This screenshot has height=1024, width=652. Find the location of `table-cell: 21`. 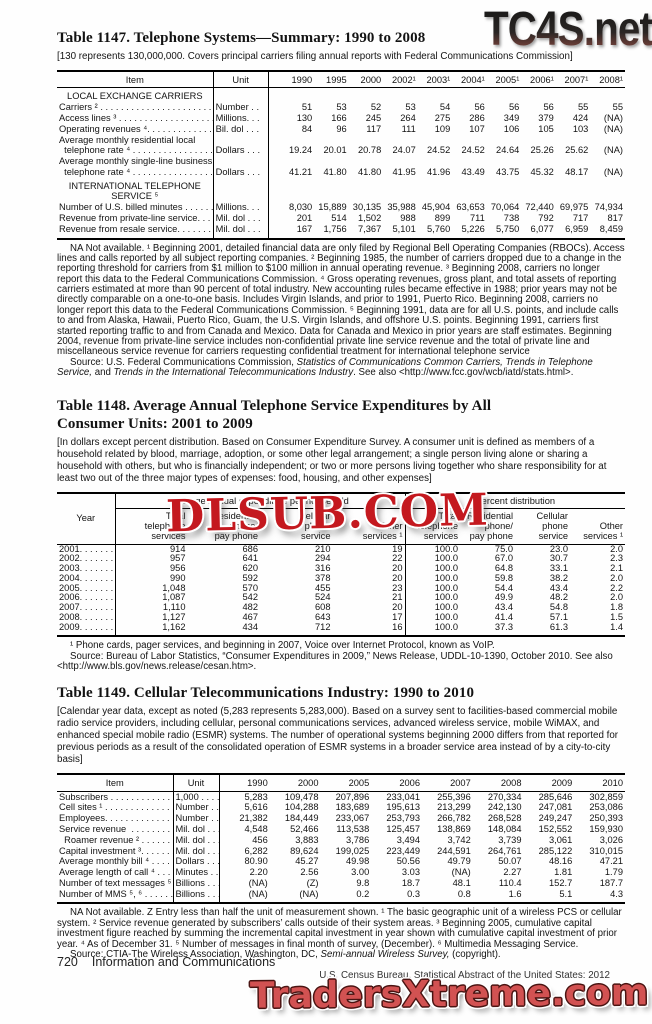

table-cell: 21 is located at coordinates (397, 597).